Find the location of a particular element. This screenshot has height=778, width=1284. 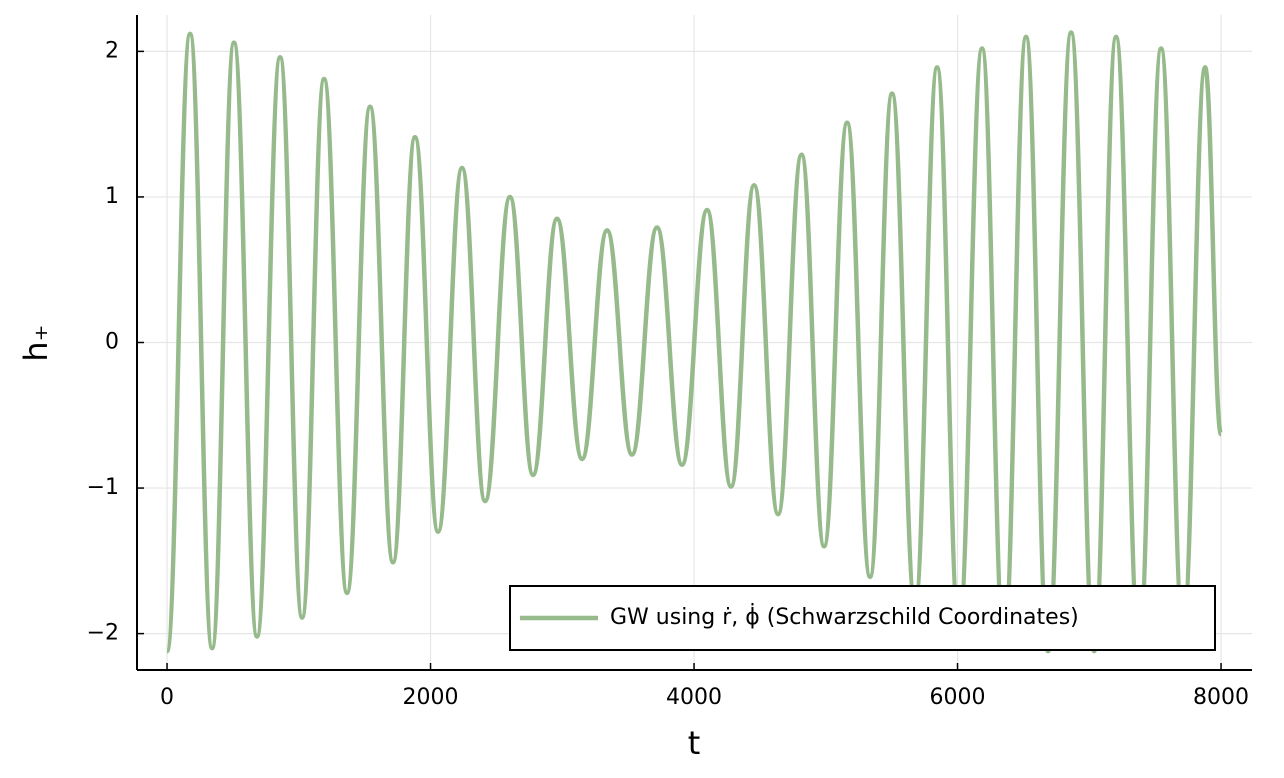

x-tick-label: 2000 is located at coordinates (431, 697).